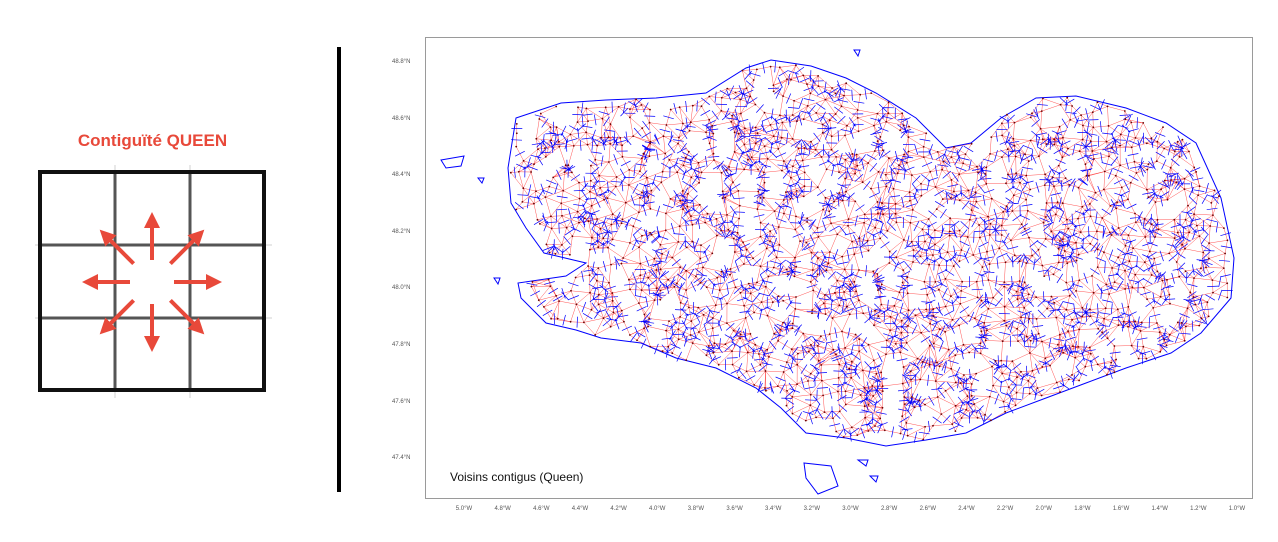  What do you see at coordinates (186, 247) in the screenshot?
I see `arrow-north-east` at bounding box center [186, 247].